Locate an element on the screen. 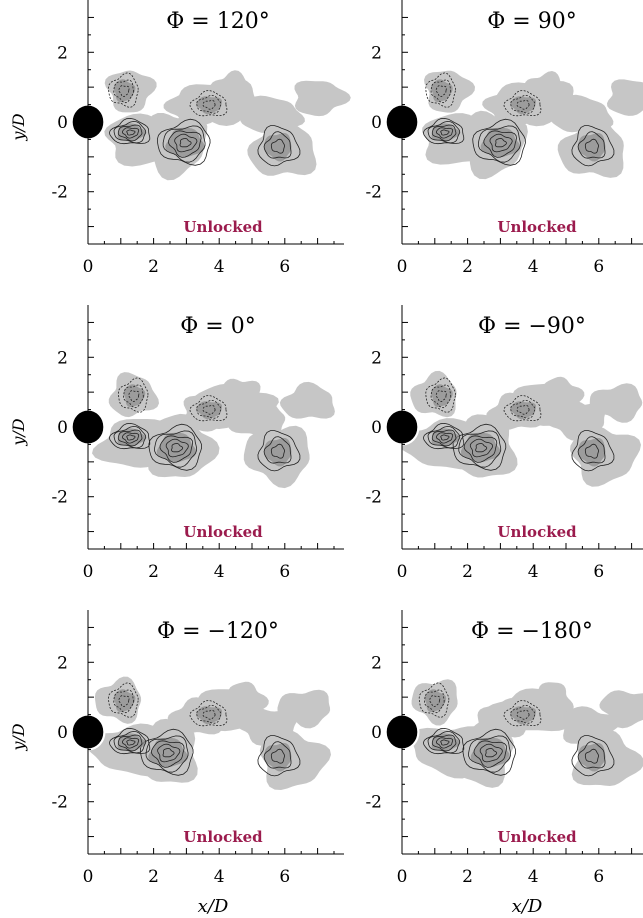 This screenshot has width=643, height=918. panel-phi-minus-180: -2 0 2 0 2 4 6 Φ = −180° Unlocked x/D is located at coordinates (504, 763).